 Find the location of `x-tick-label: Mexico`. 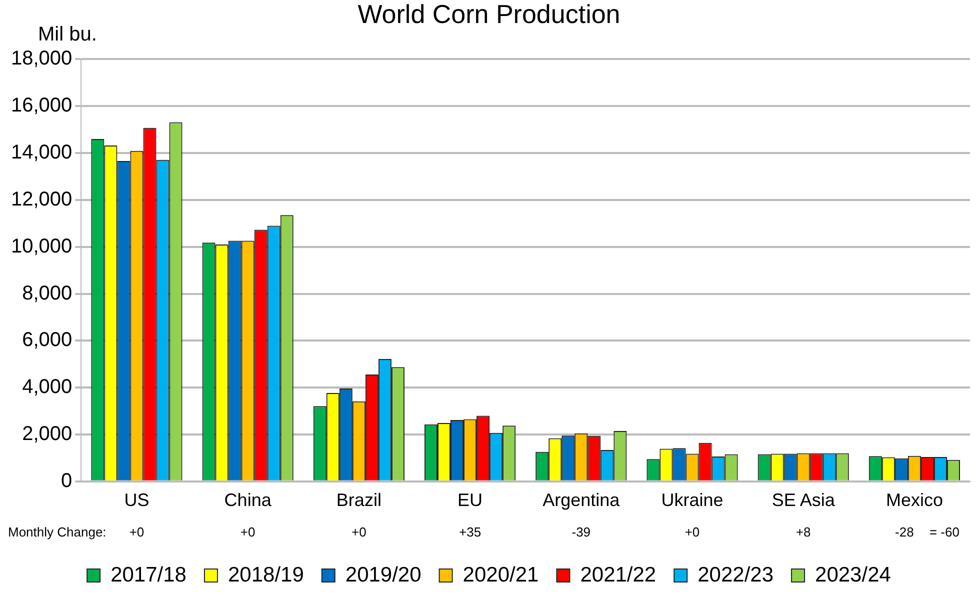

x-tick-label: Mexico is located at coordinates (914, 500).